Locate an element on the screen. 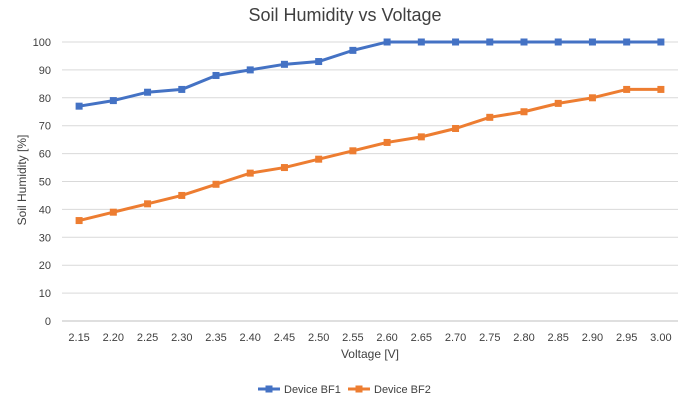  x-tick-label: 2.50 is located at coordinates (318, 338).